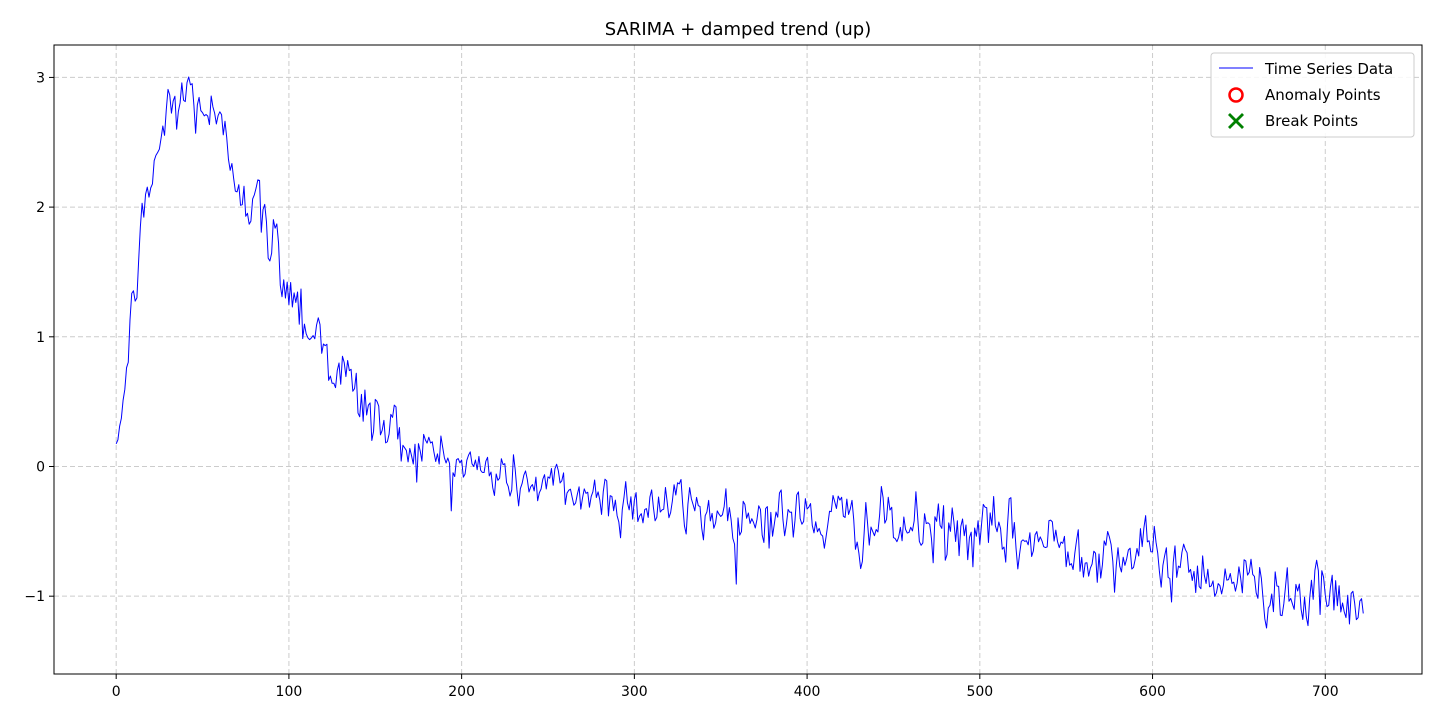 This screenshot has height=720, width=1440. I want to click on legend-label-time-series: Time Series Data, so click(1328, 69).